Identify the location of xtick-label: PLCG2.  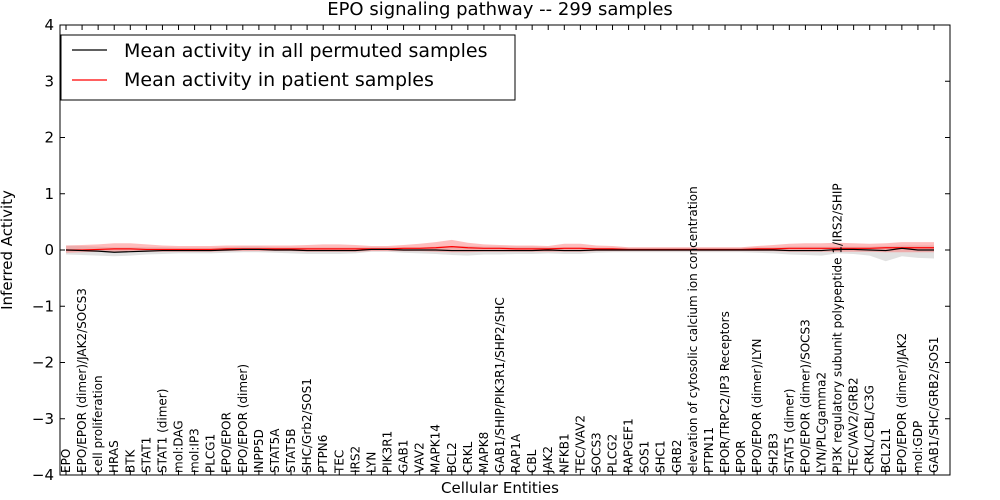
(613, 453).